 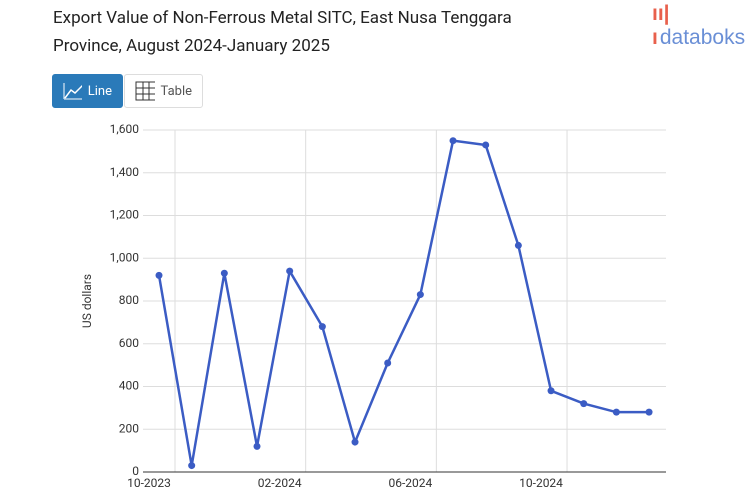 I want to click on y-axis-label: US dollars, so click(x=87, y=301).